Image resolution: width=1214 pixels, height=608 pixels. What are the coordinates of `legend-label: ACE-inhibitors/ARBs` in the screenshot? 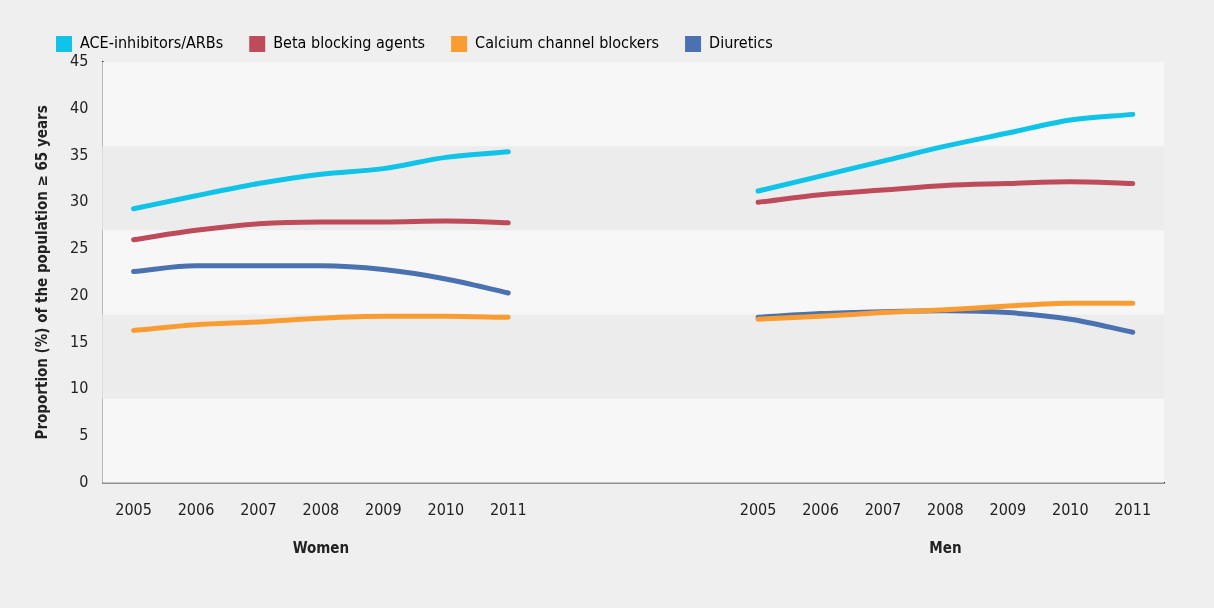 It's located at (152, 43).